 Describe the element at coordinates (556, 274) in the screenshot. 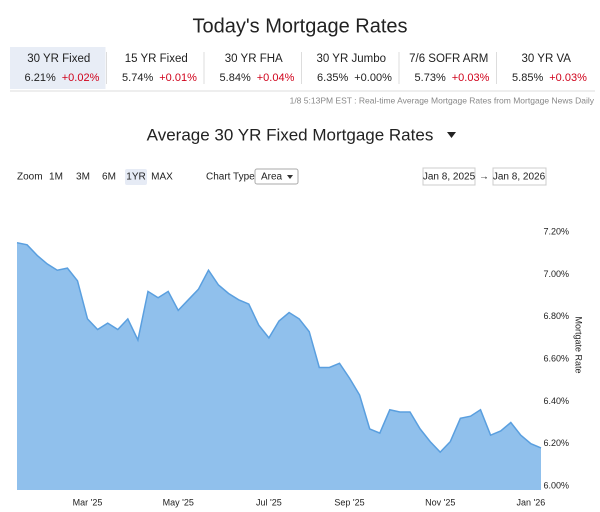

I see `y-tick-label: 7.00%` at that location.